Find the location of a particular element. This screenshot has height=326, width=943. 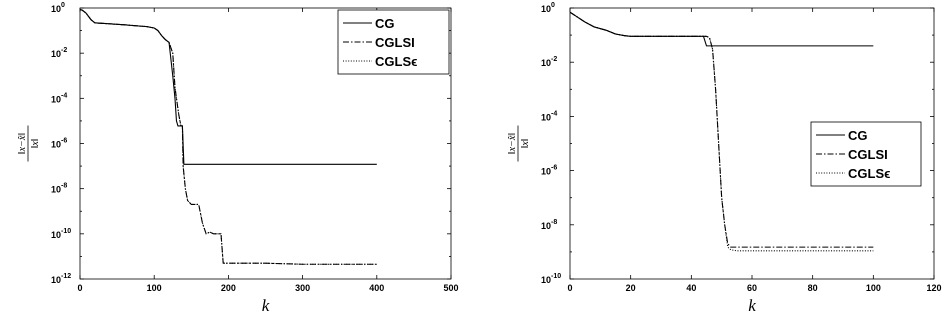

series-line-cg is located at coordinates (722, 29).